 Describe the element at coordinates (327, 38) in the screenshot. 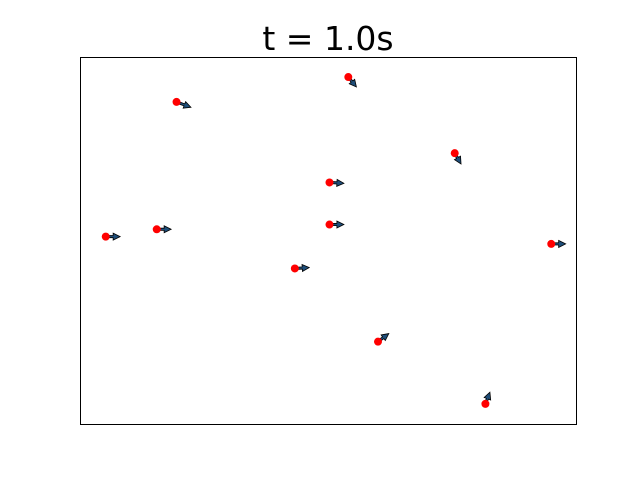

I see `chart-title: t = 1.0s` at that location.